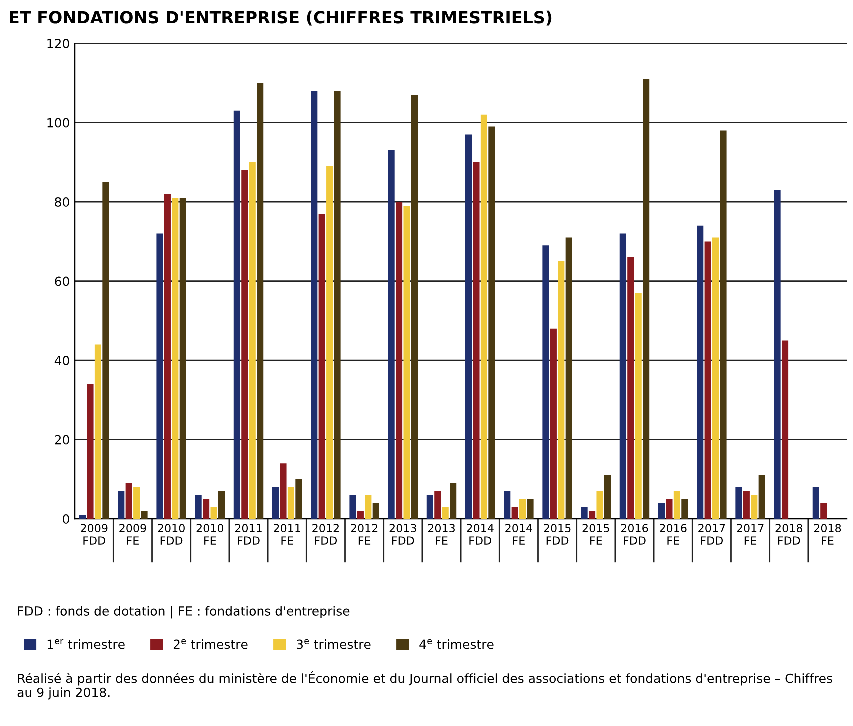 This screenshot has width=853, height=726. Describe the element at coordinates (480, 534) in the screenshot. I see `x-tick-label: 2014 FDD` at that location.